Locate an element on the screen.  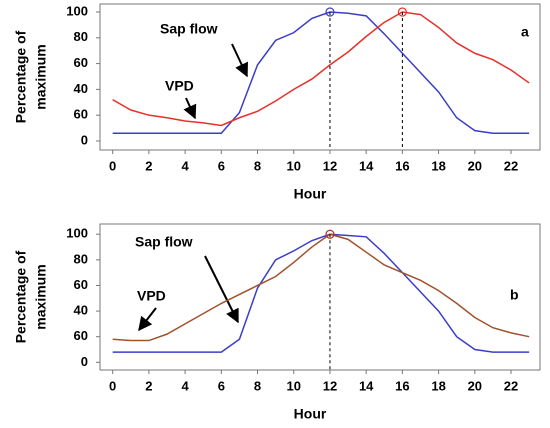
annotation: b is located at coordinates (514, 295).